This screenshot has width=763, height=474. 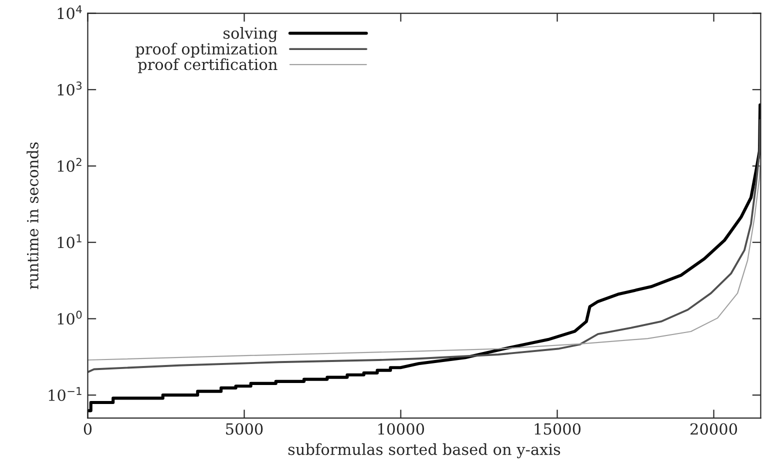 I want to click on x-tick-label: 15000, so click(x=557, y=429).